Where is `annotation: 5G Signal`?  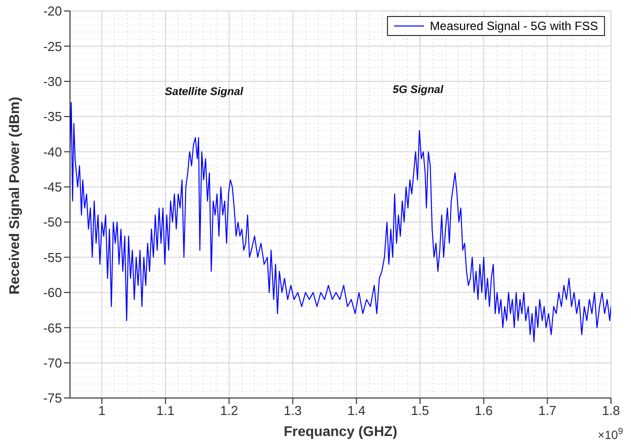 annotation: 5G Signal is located at coordinates (418, 90).